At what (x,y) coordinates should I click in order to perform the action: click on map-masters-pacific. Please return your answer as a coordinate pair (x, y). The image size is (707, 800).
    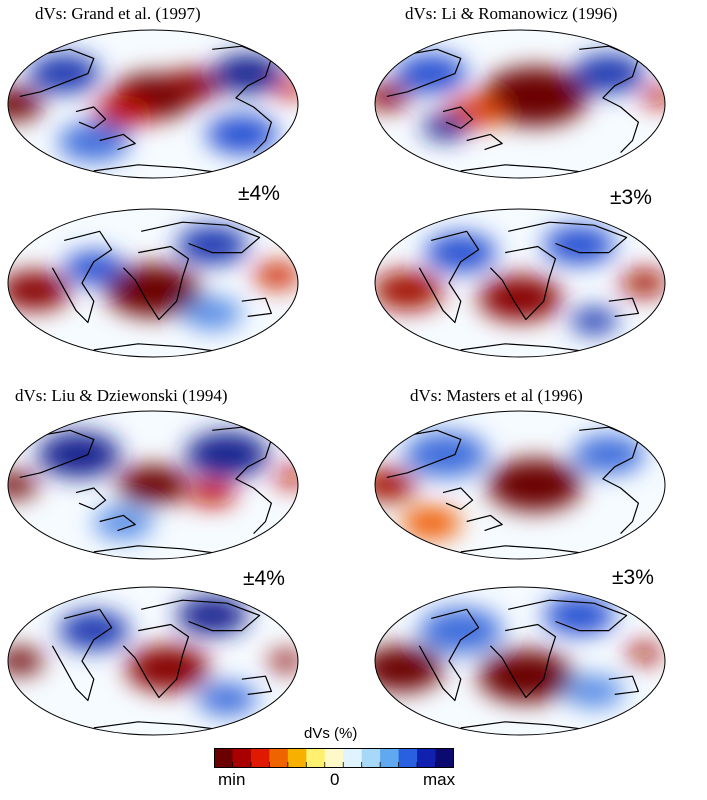
    Looking at the image, I should click on (520, 485).